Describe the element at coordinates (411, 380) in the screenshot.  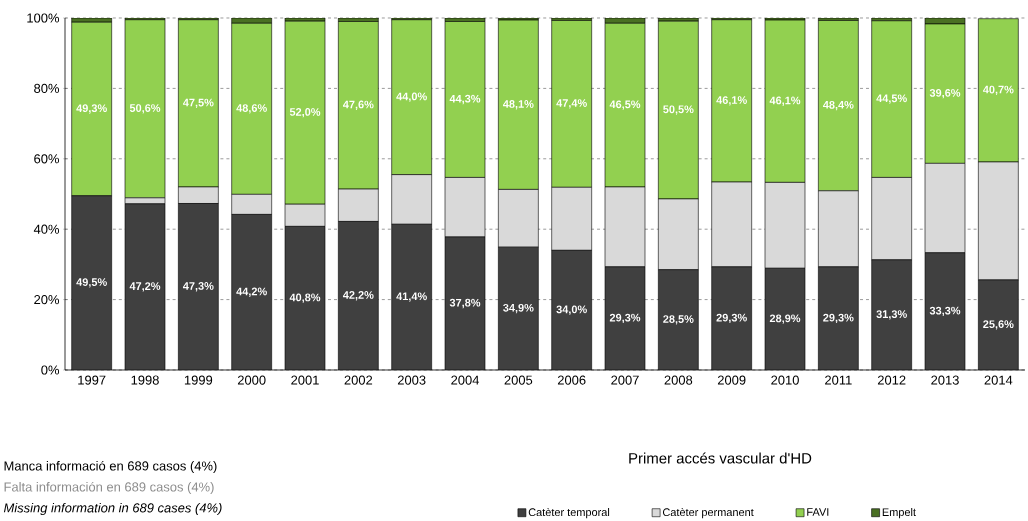
I see `x-tick-label: 2003` at that location.